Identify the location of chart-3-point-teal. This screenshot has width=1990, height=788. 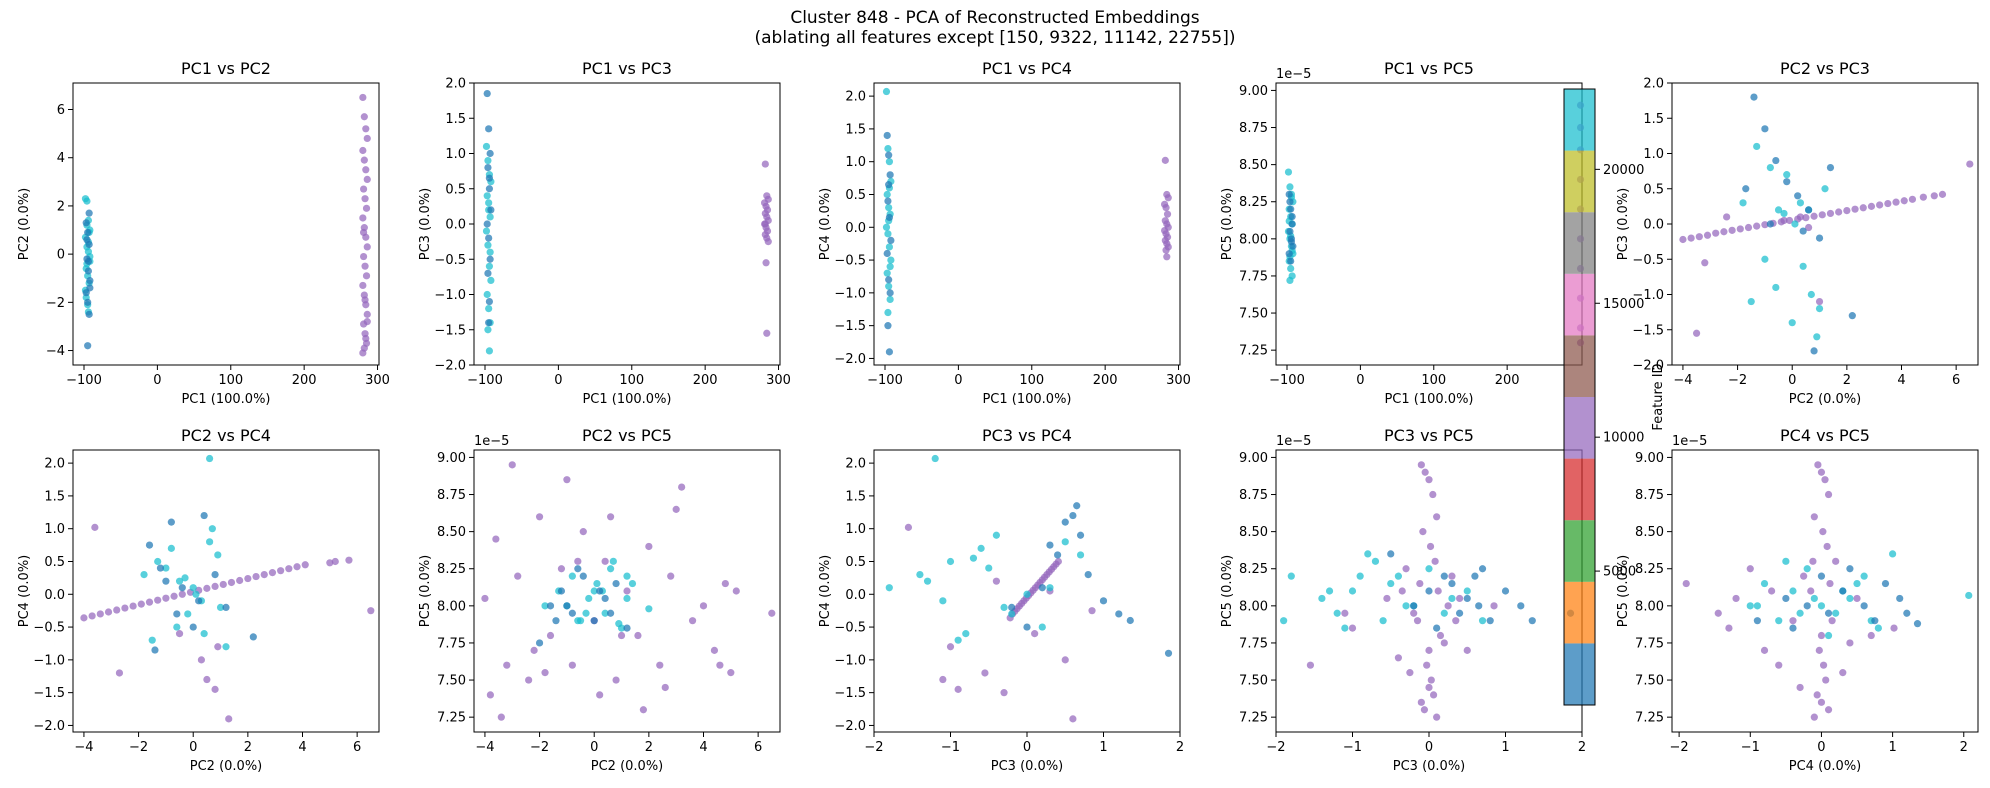
(886, 227).